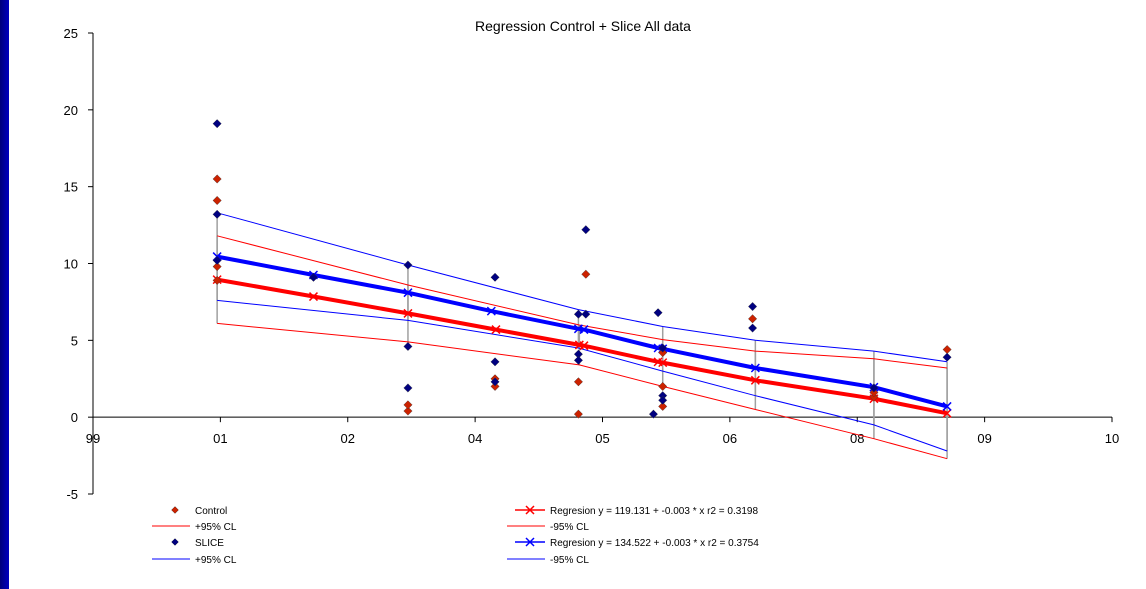 This screenshot has height=589, width=1146. Describe the element at coordinates (1112, 438) in the screenshot. I see `x-tick-label: 10` at that location.